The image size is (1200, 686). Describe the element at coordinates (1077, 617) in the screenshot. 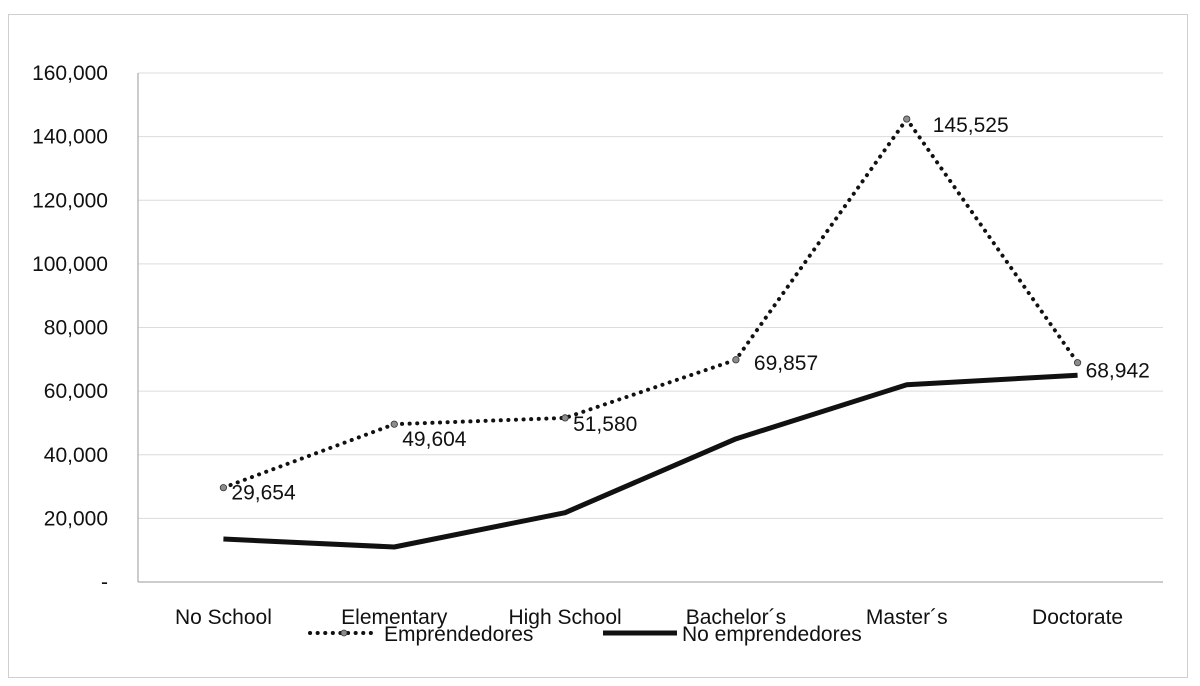

I see `x-tick-label: Doctorate` at that location.